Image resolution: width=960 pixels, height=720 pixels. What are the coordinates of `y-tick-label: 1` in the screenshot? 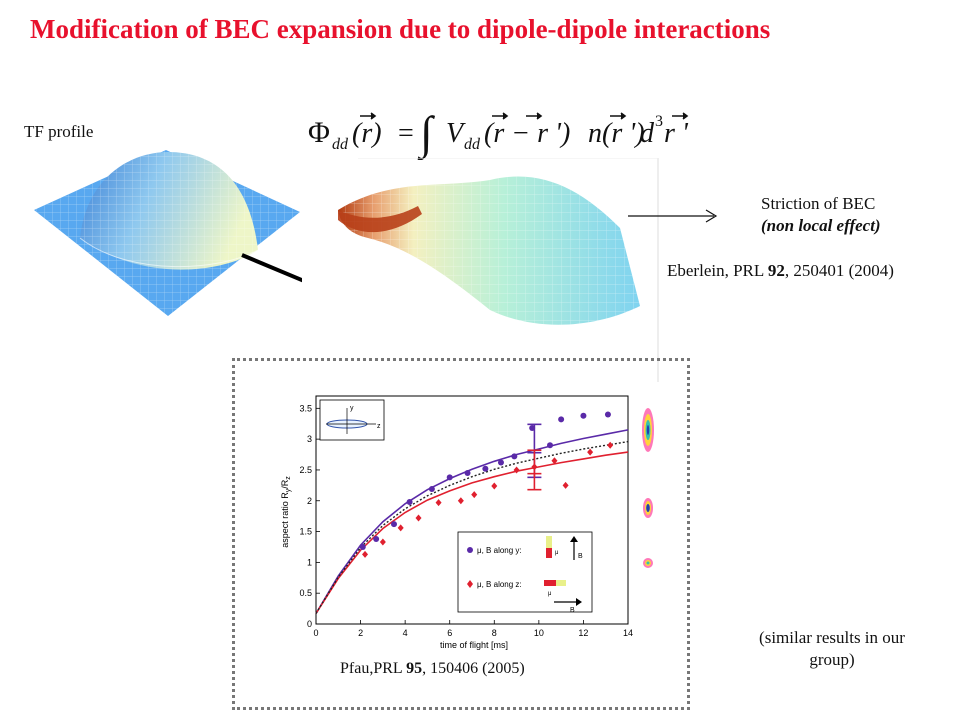 It's located at (309, 562).